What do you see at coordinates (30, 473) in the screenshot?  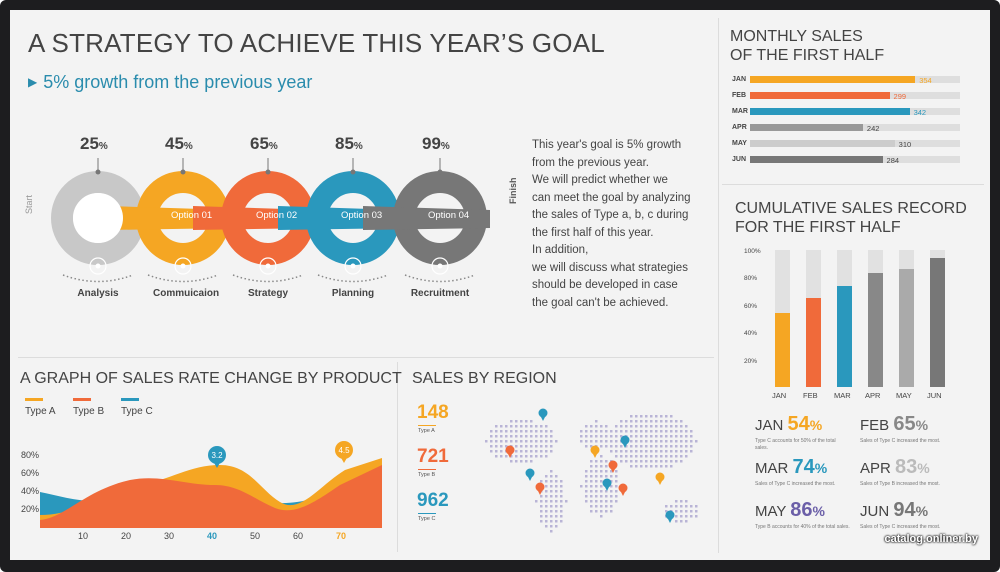 I see `rate-ytick-2: 60%` at bounding box center [30, 473].